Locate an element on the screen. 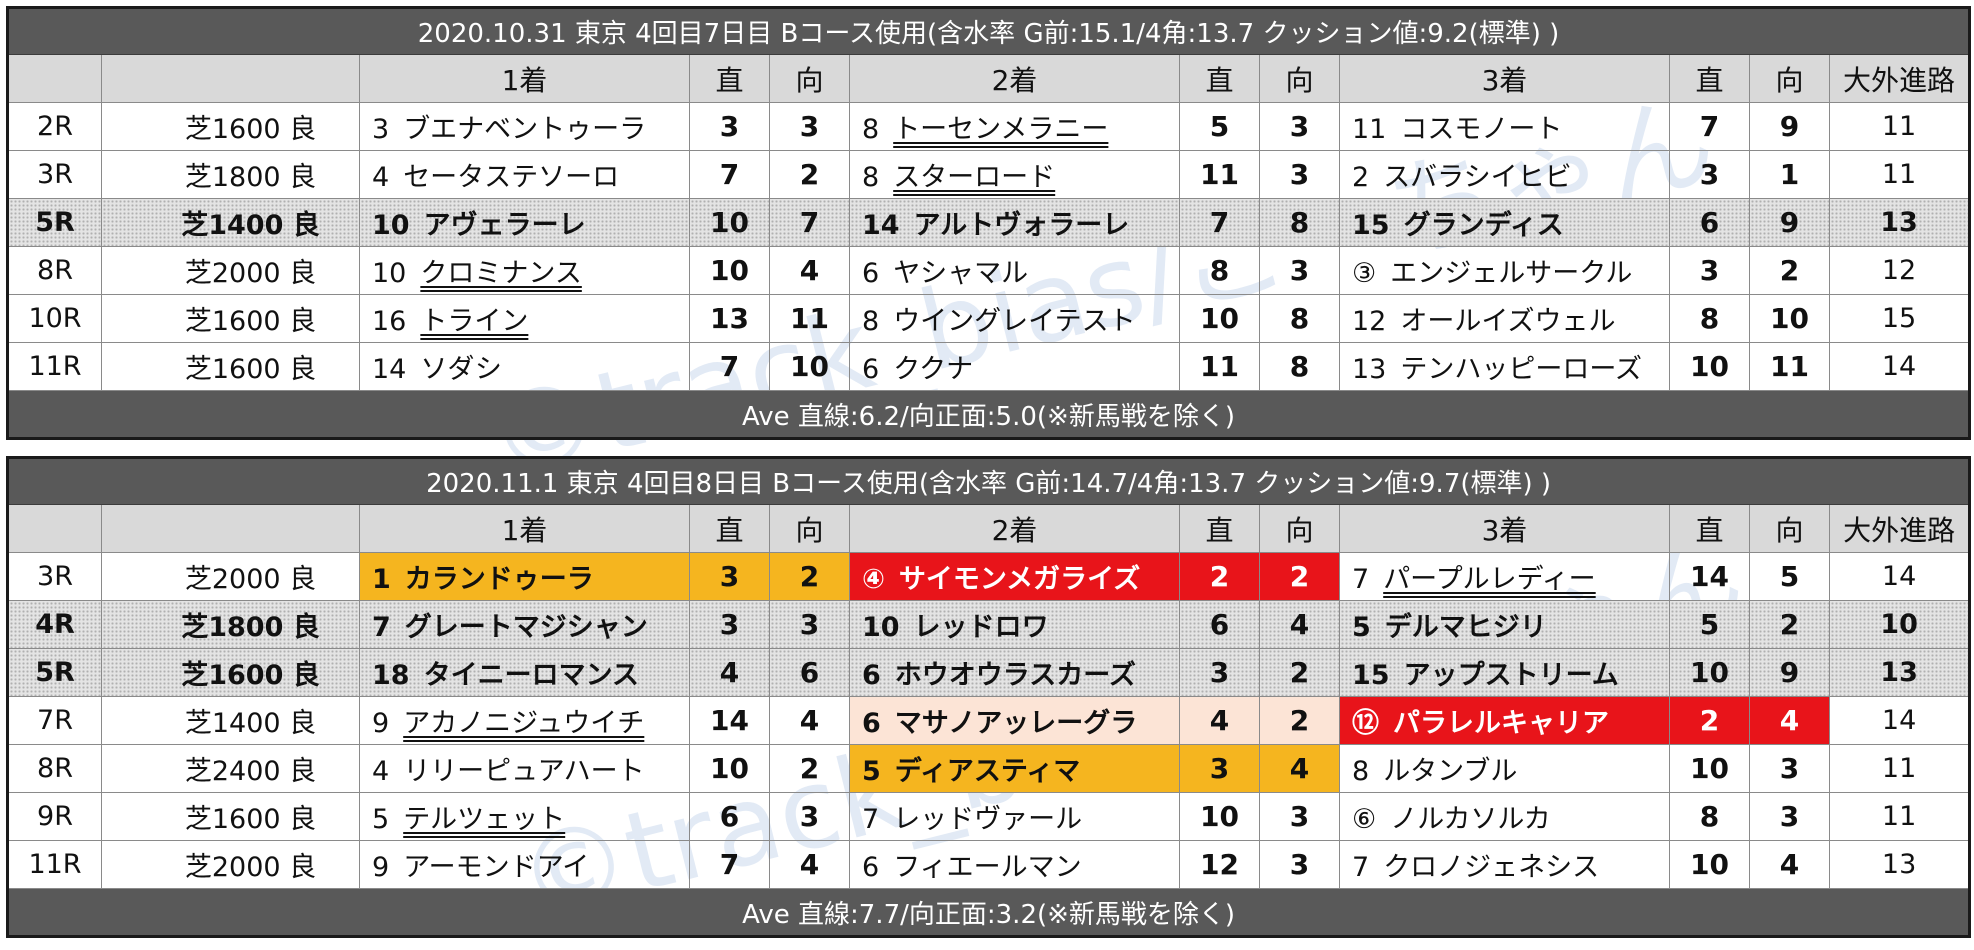 This screenshot has width=1974, height=950. third-place-horse-name: ルタンブル is located at coordinates (1450, 771).